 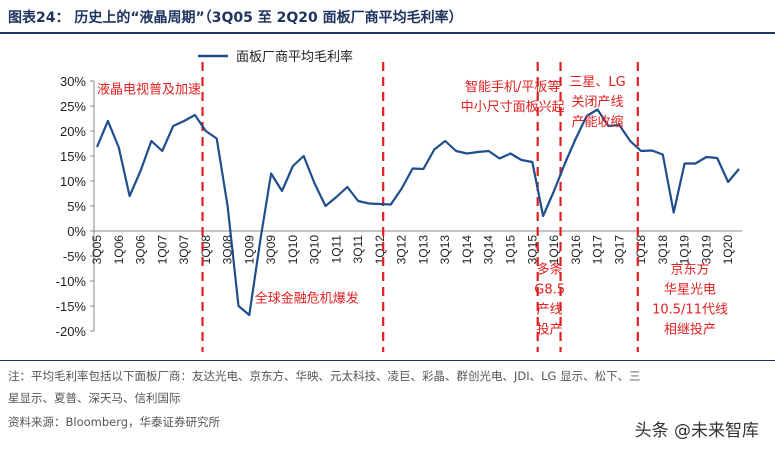 I want to click on figure-title-bar: 图表24： 历史上的“液晶周期”（3Q05 至 2Q20 面板厂商平均毛利率）, so click(x=387, y=17).